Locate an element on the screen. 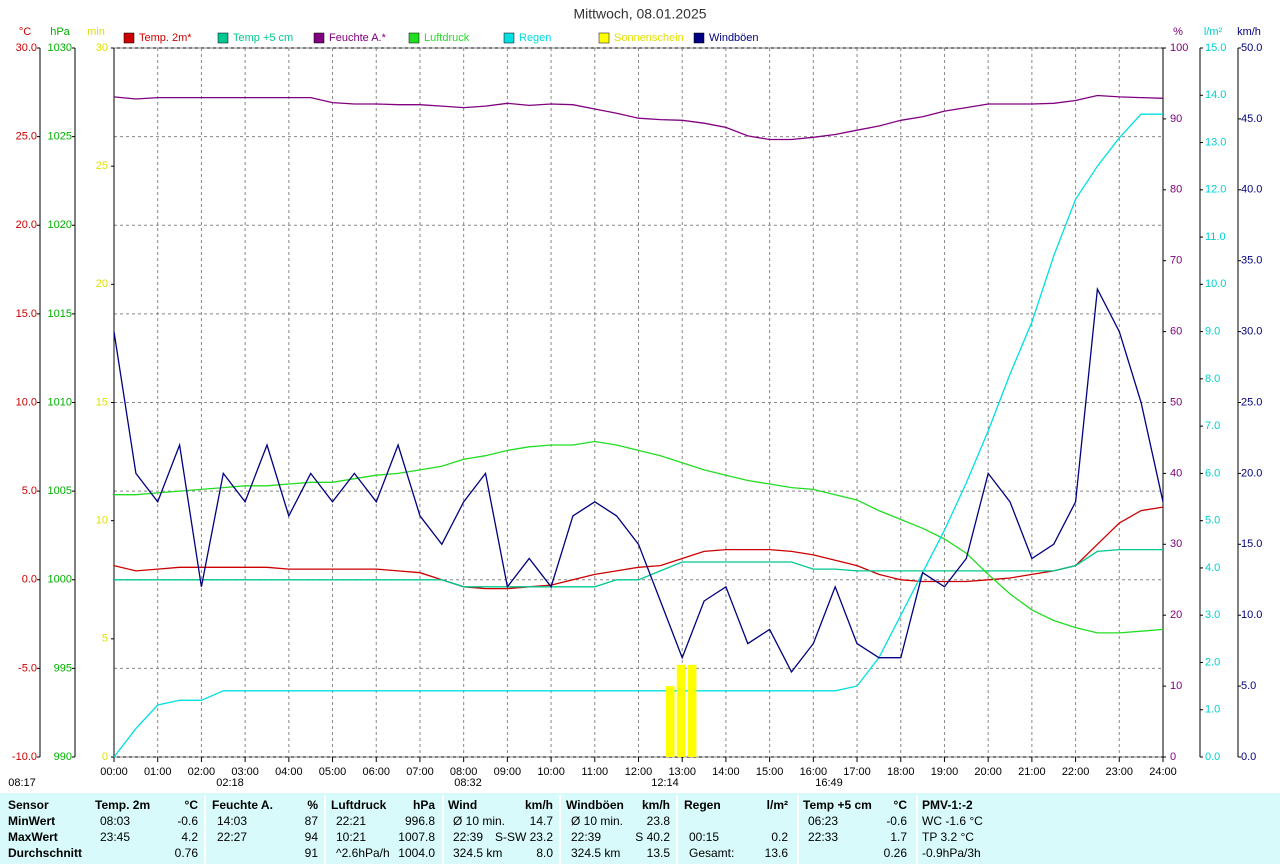  y-tick-label: 10.0 is located at coordinates (1215, 284).